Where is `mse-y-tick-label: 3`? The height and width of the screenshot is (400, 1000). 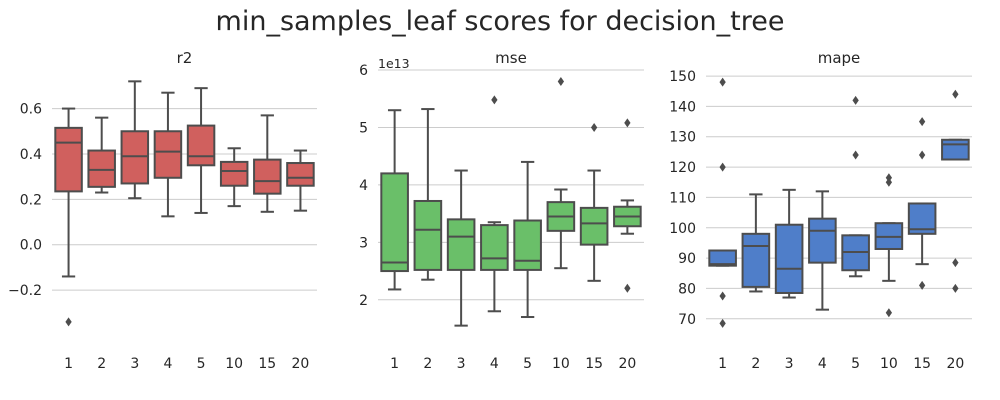
mse-y-tick-label: 3 is located at coordinates (363, 243).